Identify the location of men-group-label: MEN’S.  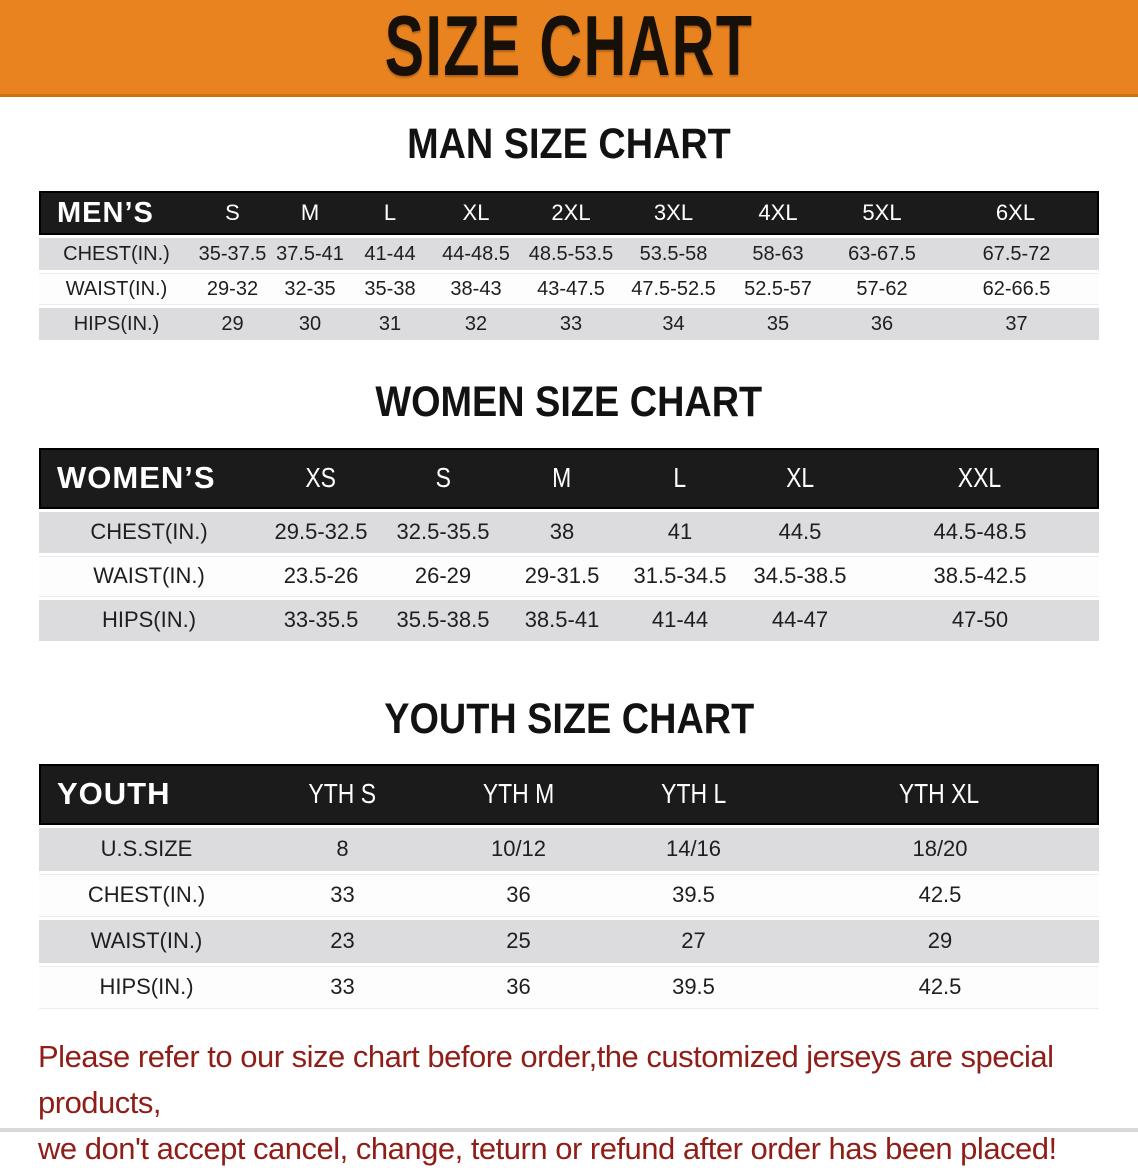
(116, 213).